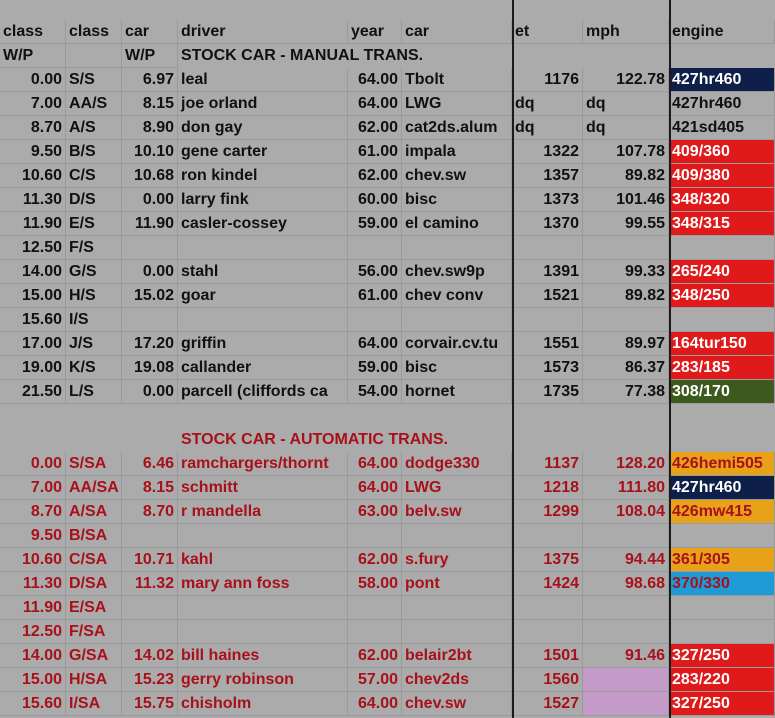  Describe the element at coordinates (626, 560) in the screenshot. I see `cell-mph: 94.44` at that location.